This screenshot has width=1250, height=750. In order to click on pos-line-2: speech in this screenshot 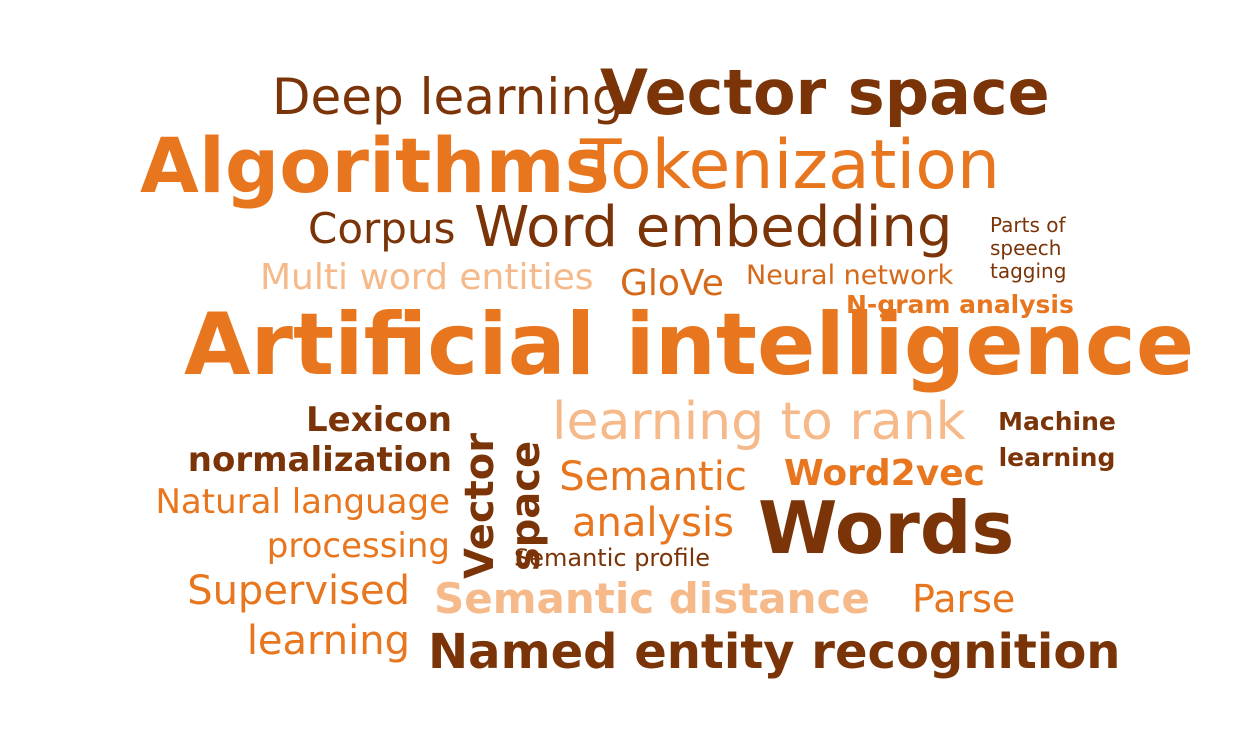, I will do `click(1026, 248)`.